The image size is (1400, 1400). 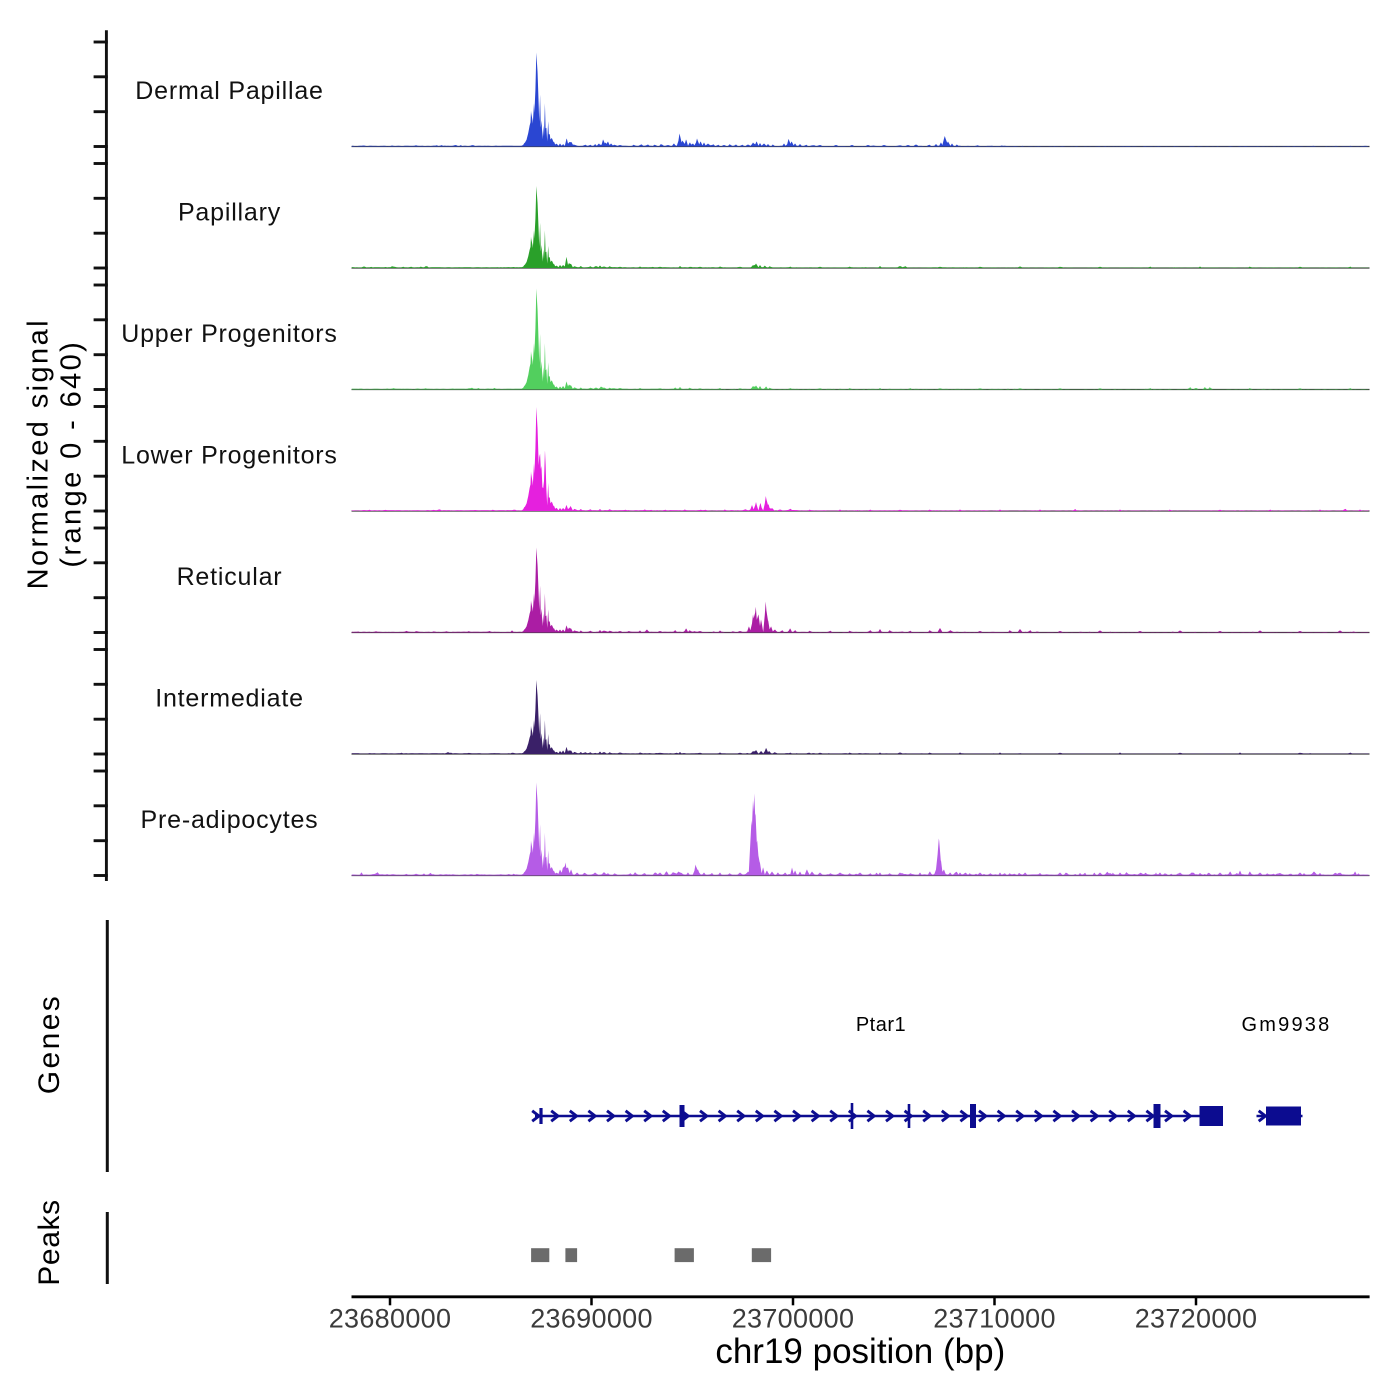 What do you see at coordinates (72, 454) in the screenshot?
I see `svg-text: (range 0 - 640)` at bounding box center [72, 454].